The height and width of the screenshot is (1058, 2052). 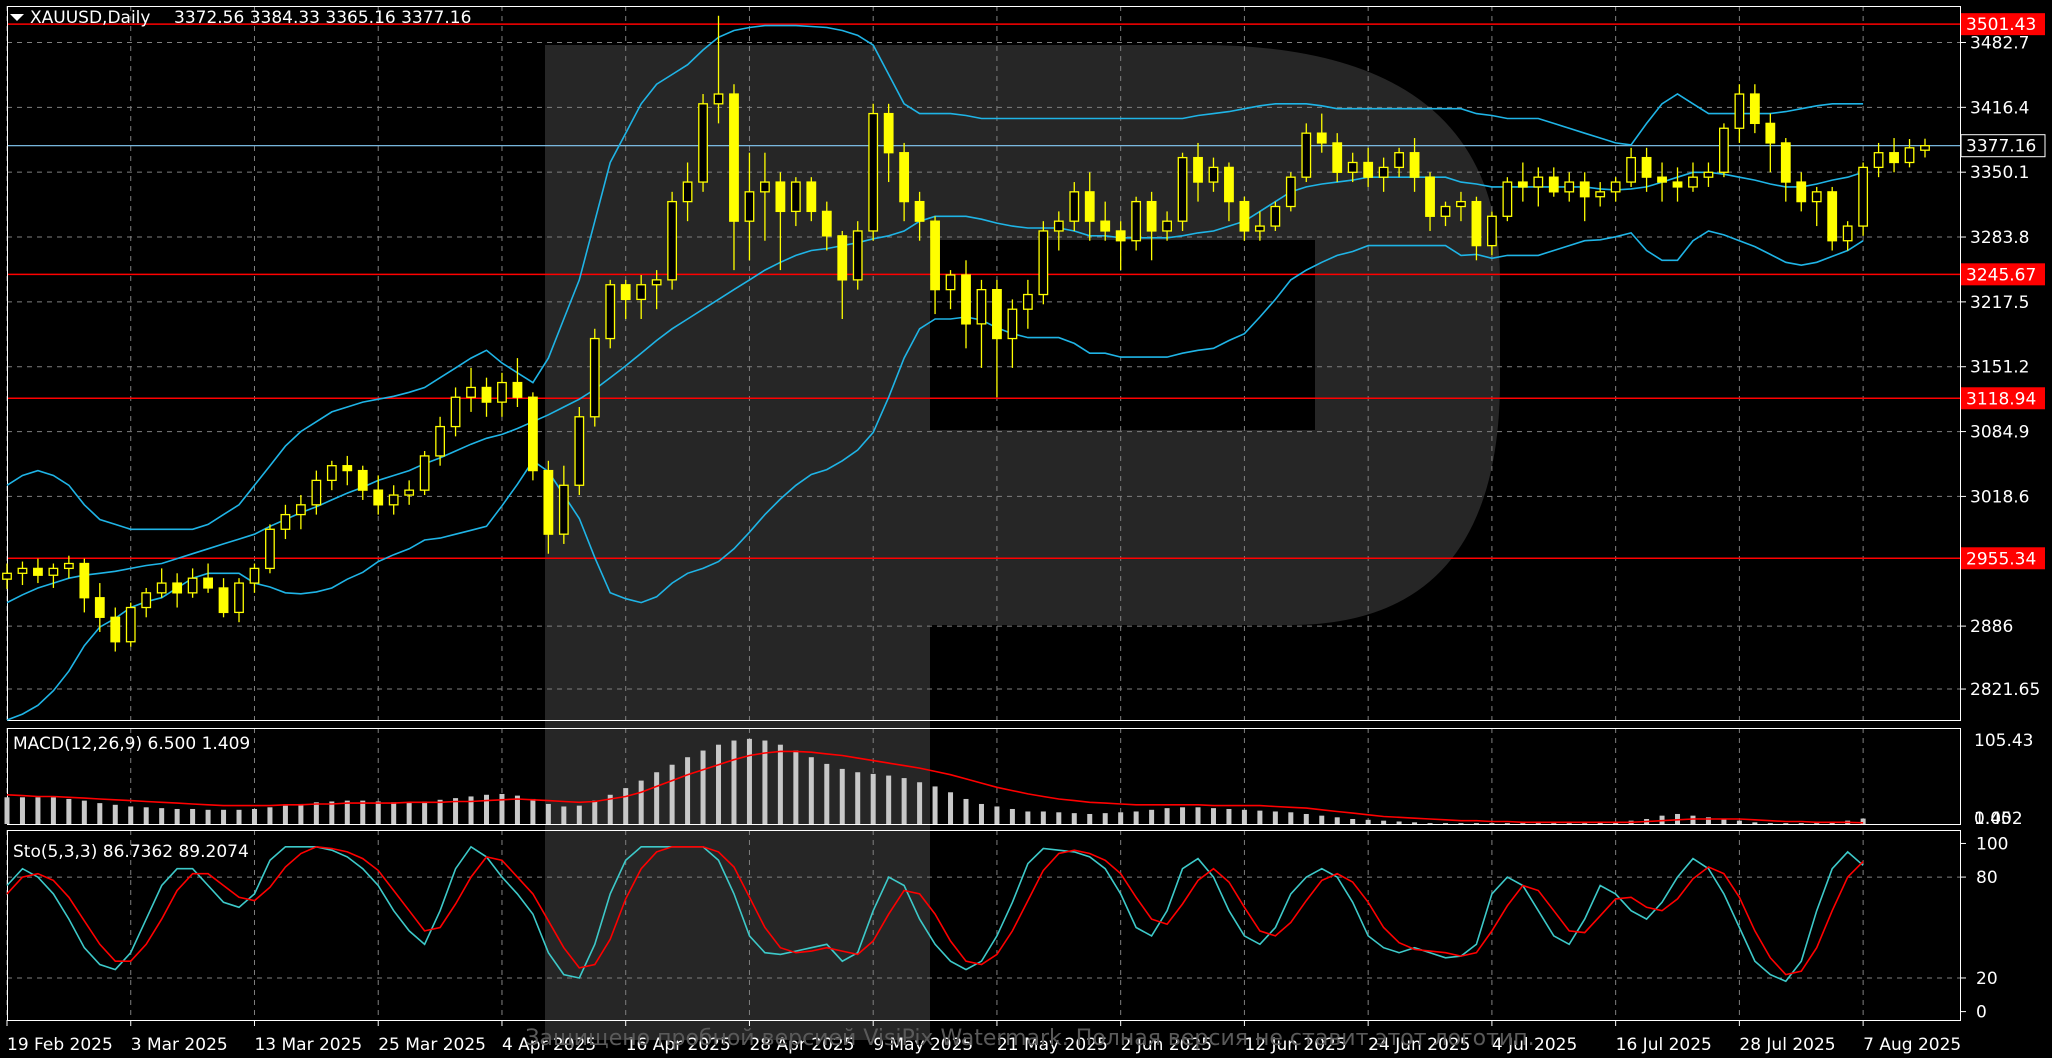 What do you see at coordinates (1999, 368) in the screenshot?
I see `price-tick-label: 3151.2` at bounding box center [1999, 368].